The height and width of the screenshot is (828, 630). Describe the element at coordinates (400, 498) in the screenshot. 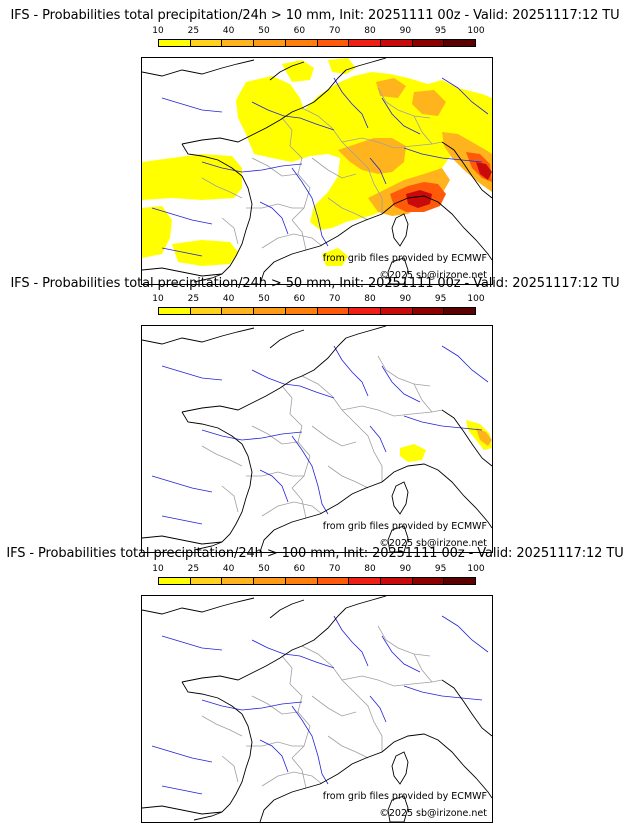

I see `corsica-coastline` at that location.